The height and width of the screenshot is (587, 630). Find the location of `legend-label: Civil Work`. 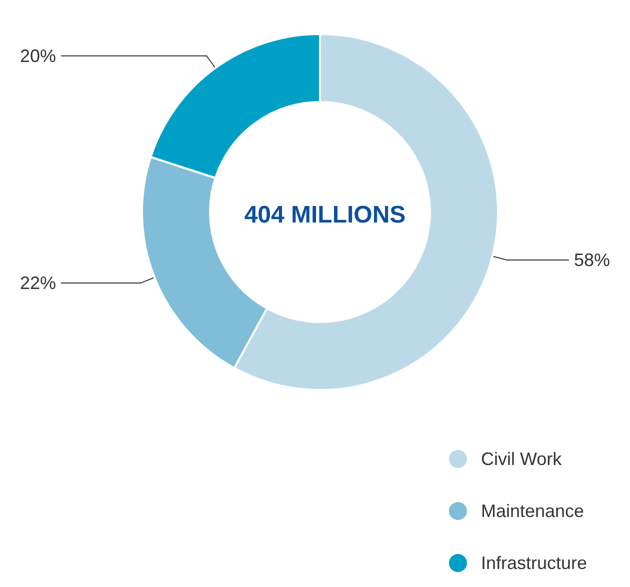

legend-label: Civil Work is located at coordinates (521, 459).